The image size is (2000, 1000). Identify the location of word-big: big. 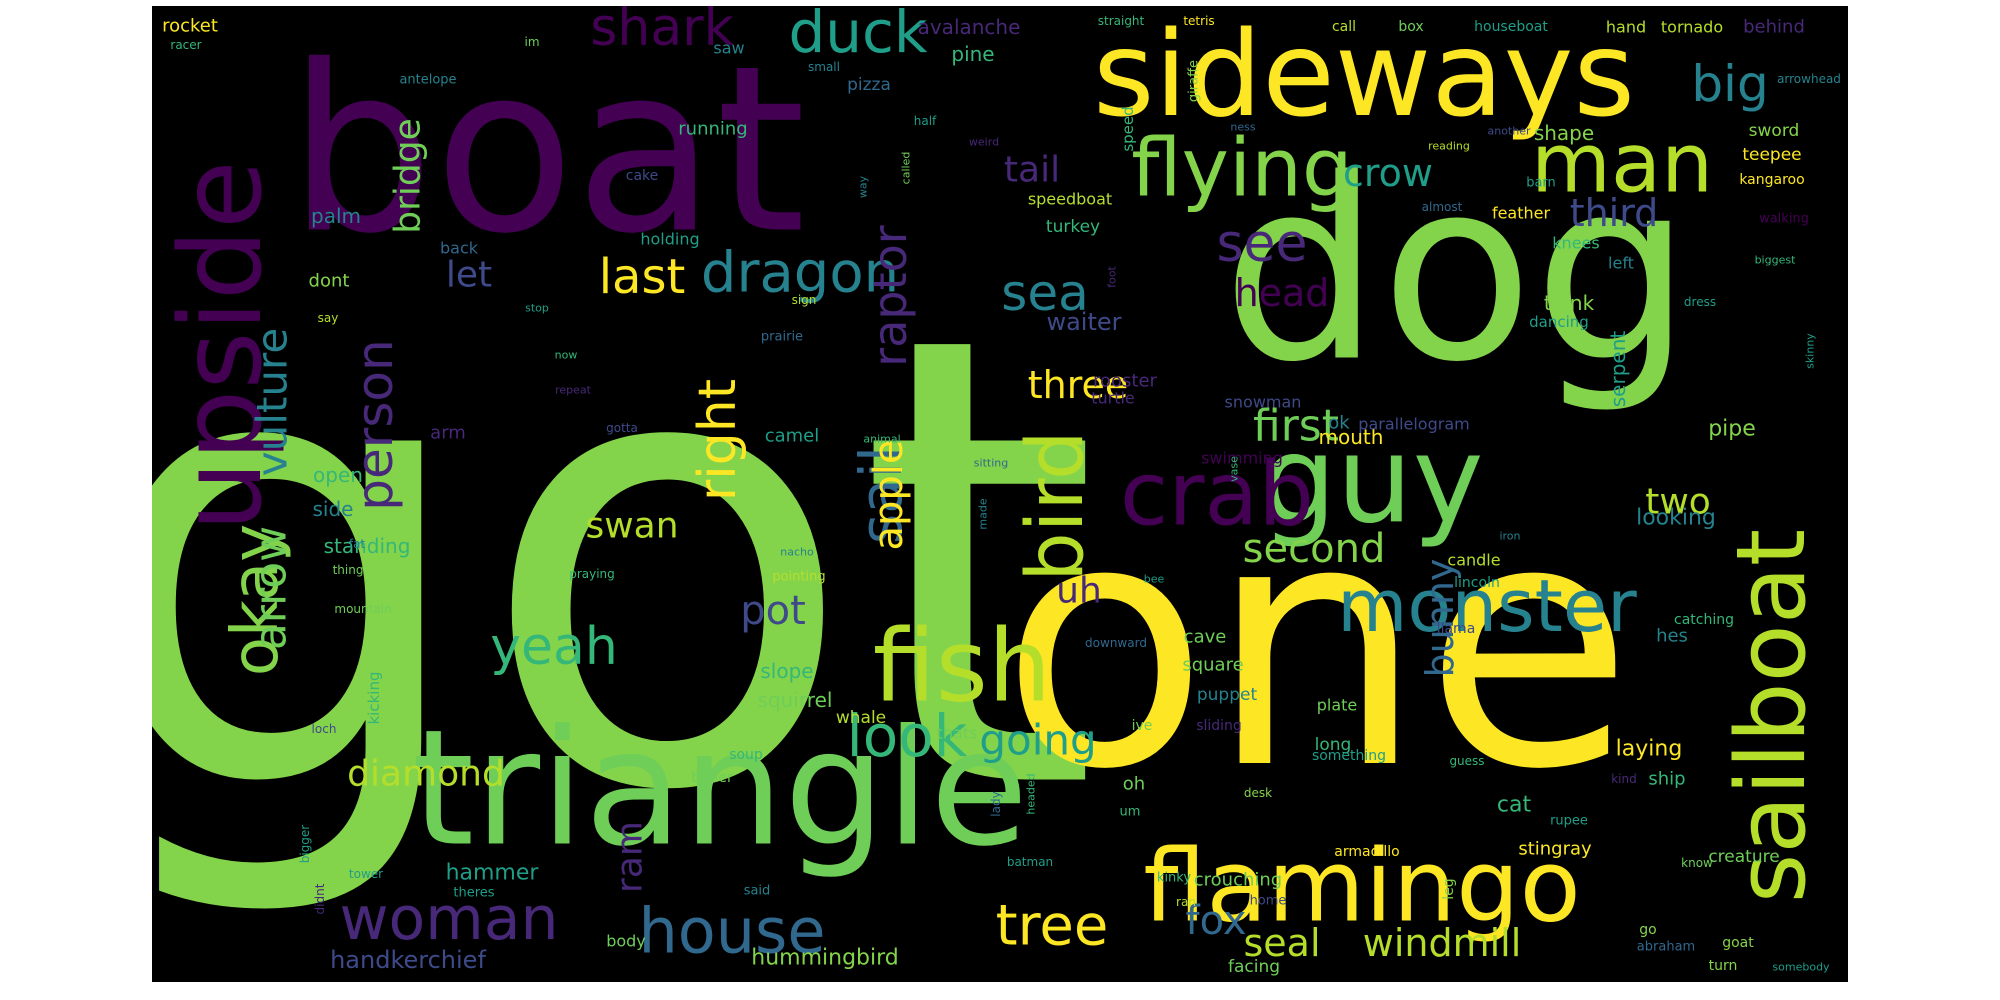
(1729, 84).